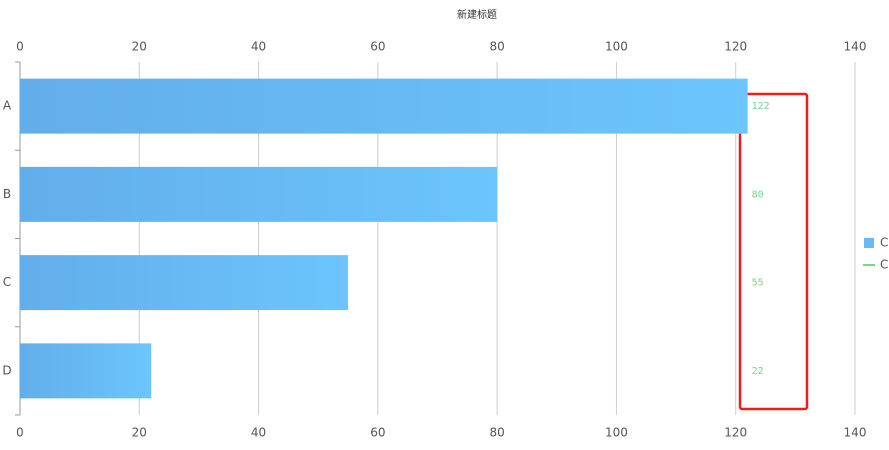  Describe the element at coordinates (139, 47) in the screenshot. I see `x-tick-label-top: 20` at that location.